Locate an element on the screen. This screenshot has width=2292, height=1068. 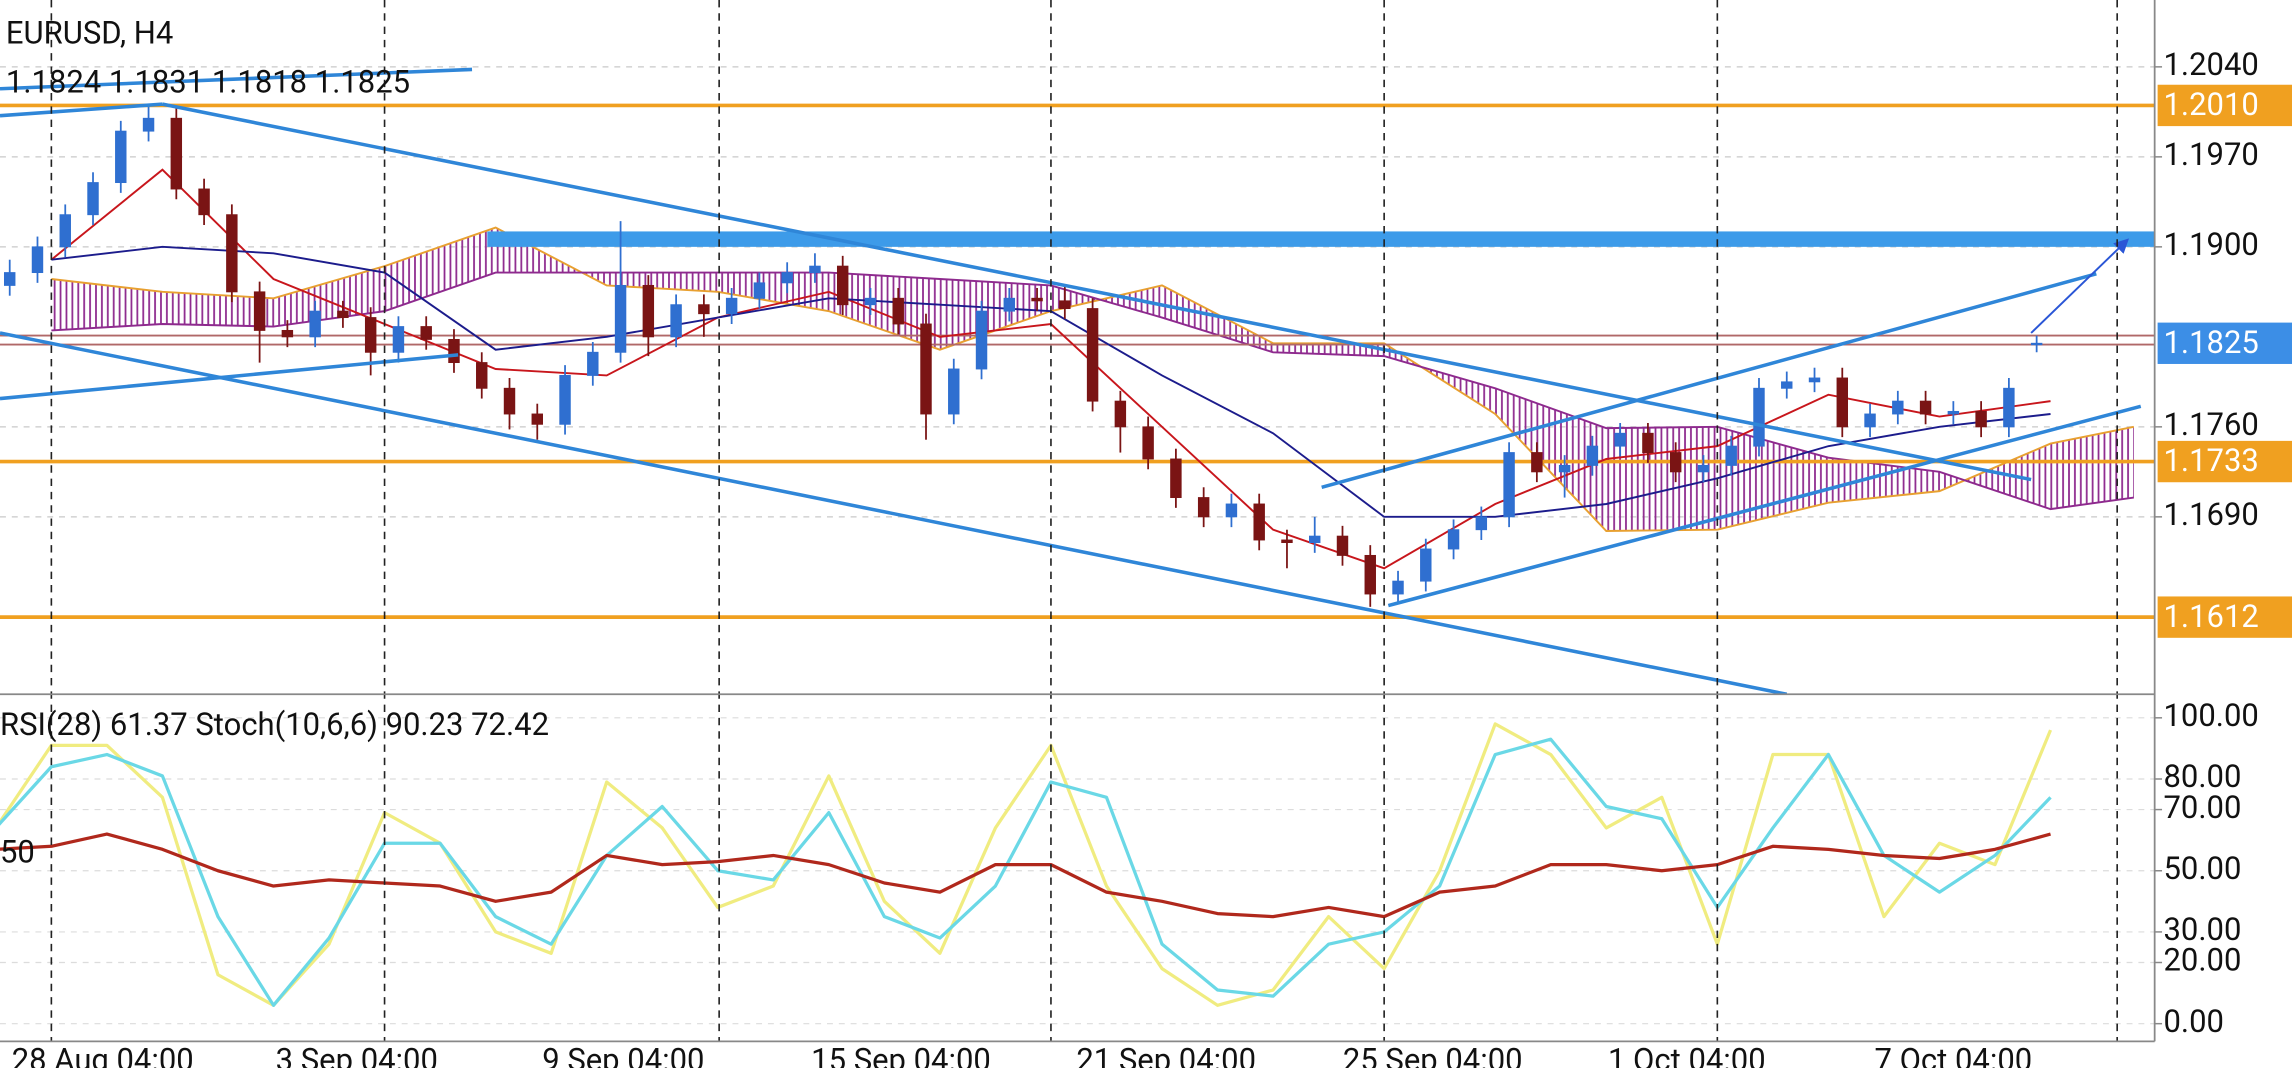
x-tick-label: 25 Sep 04:00 is located at coordinates (1433, 1054).